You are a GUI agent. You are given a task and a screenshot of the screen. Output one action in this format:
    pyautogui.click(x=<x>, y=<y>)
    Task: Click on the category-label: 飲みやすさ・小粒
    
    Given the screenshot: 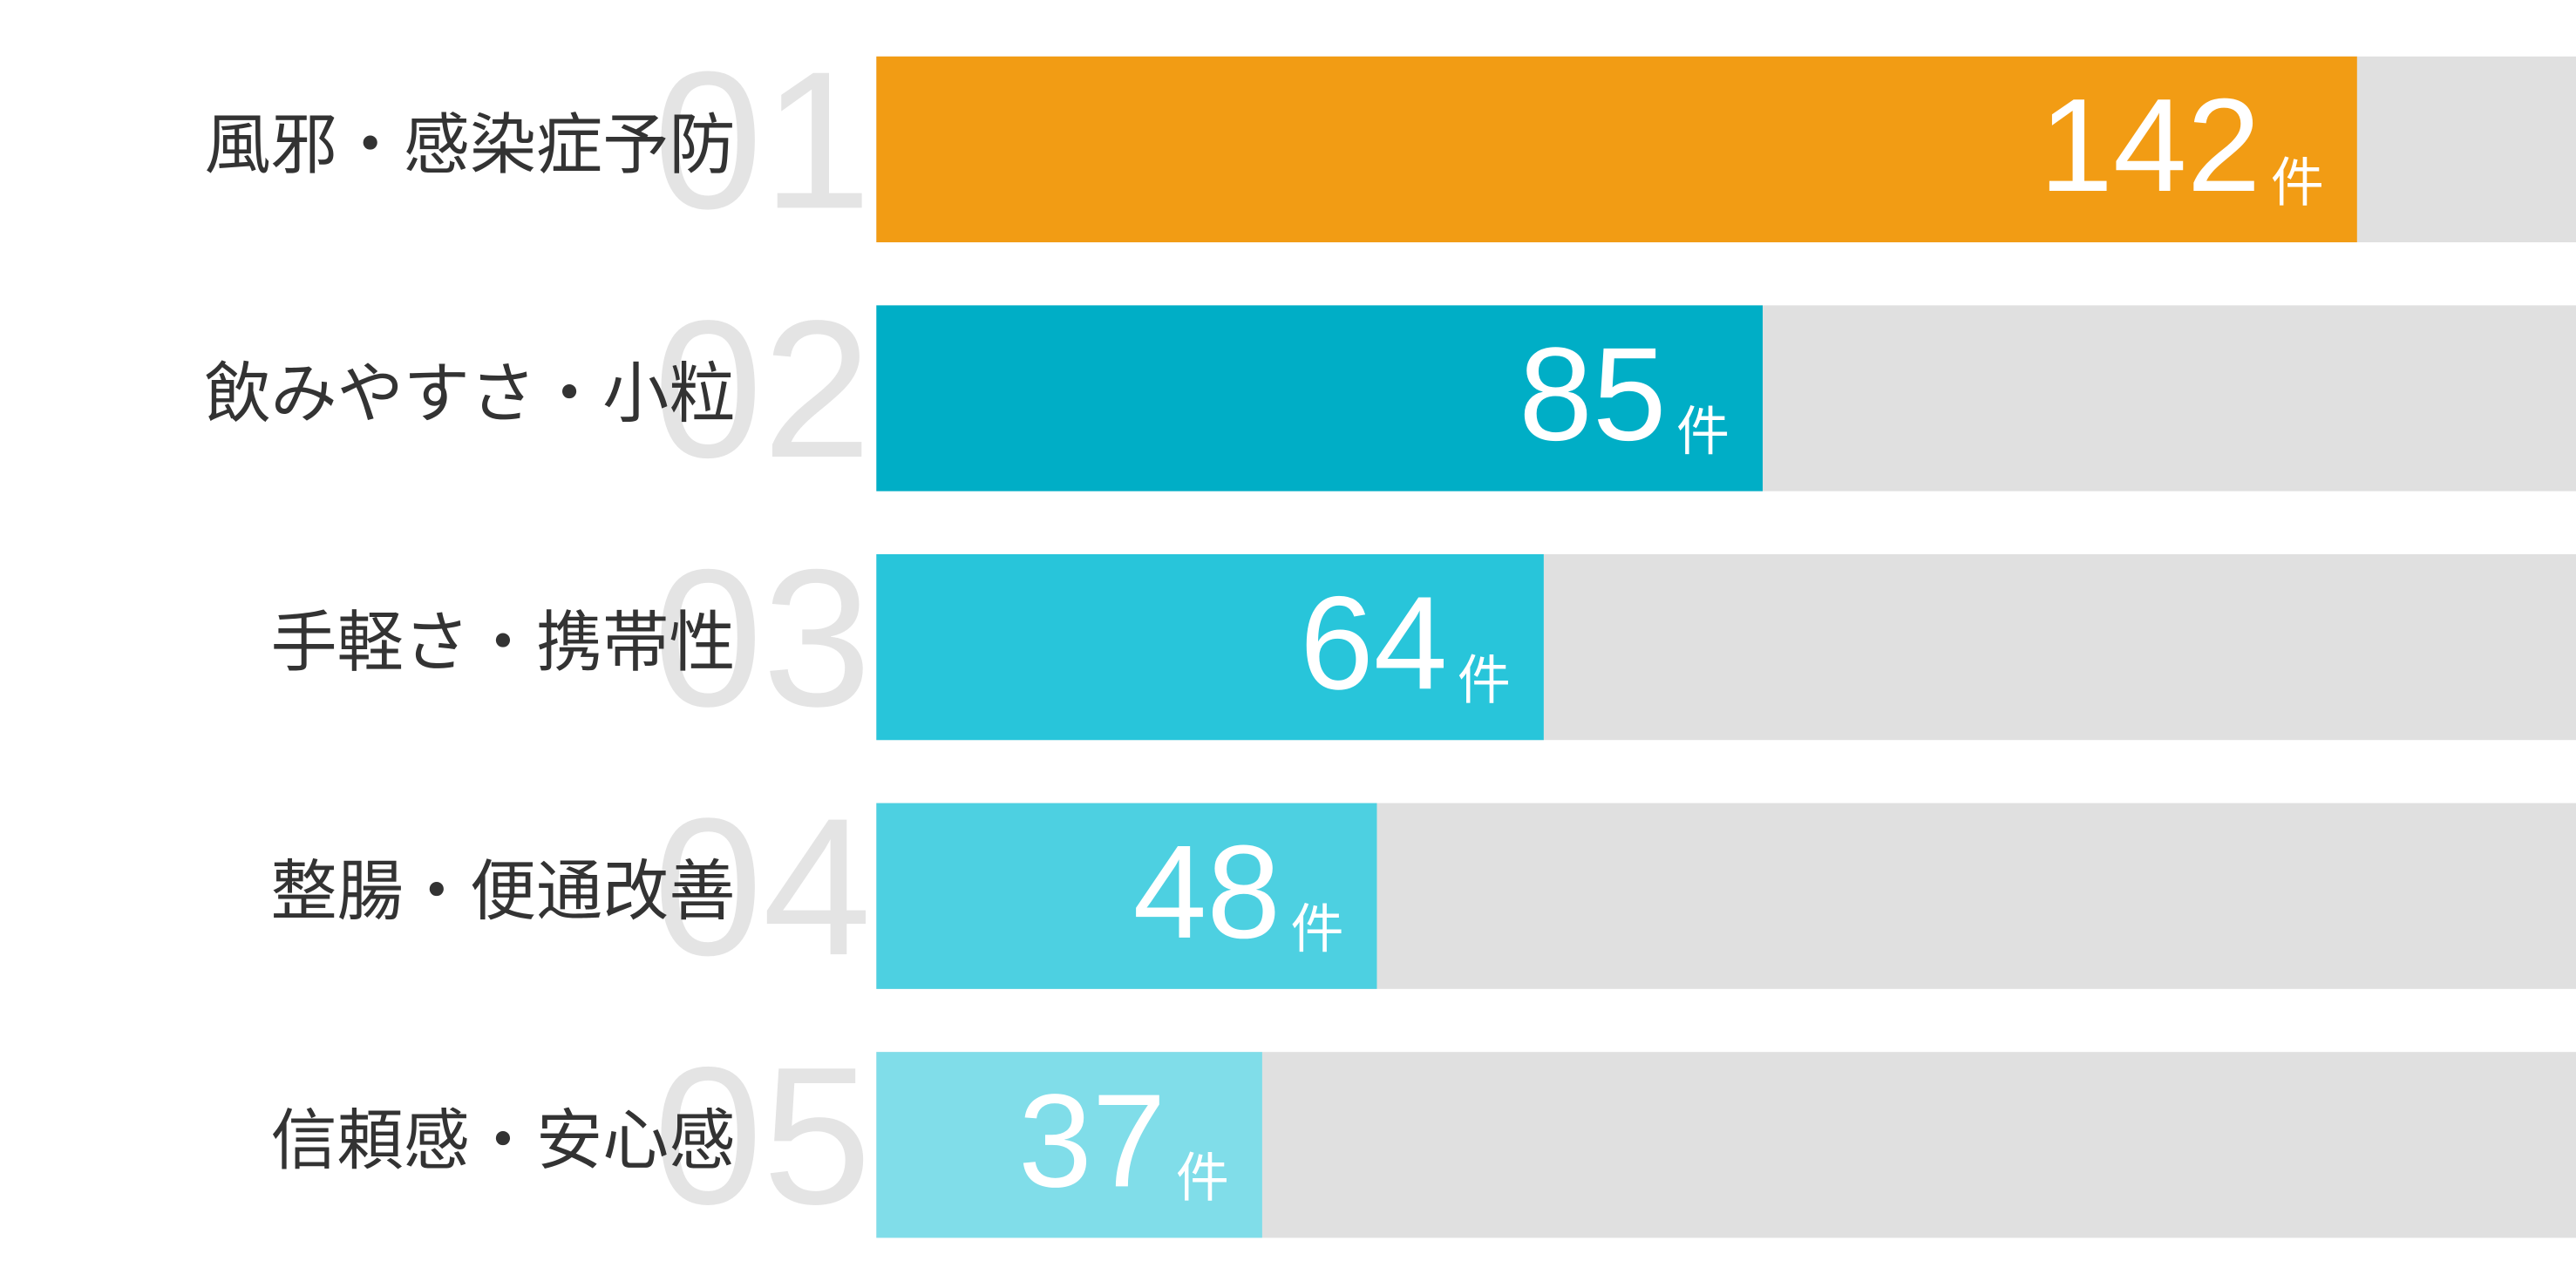 What is the action you would take?
    pyautogui.click(x=469, y=393)
    